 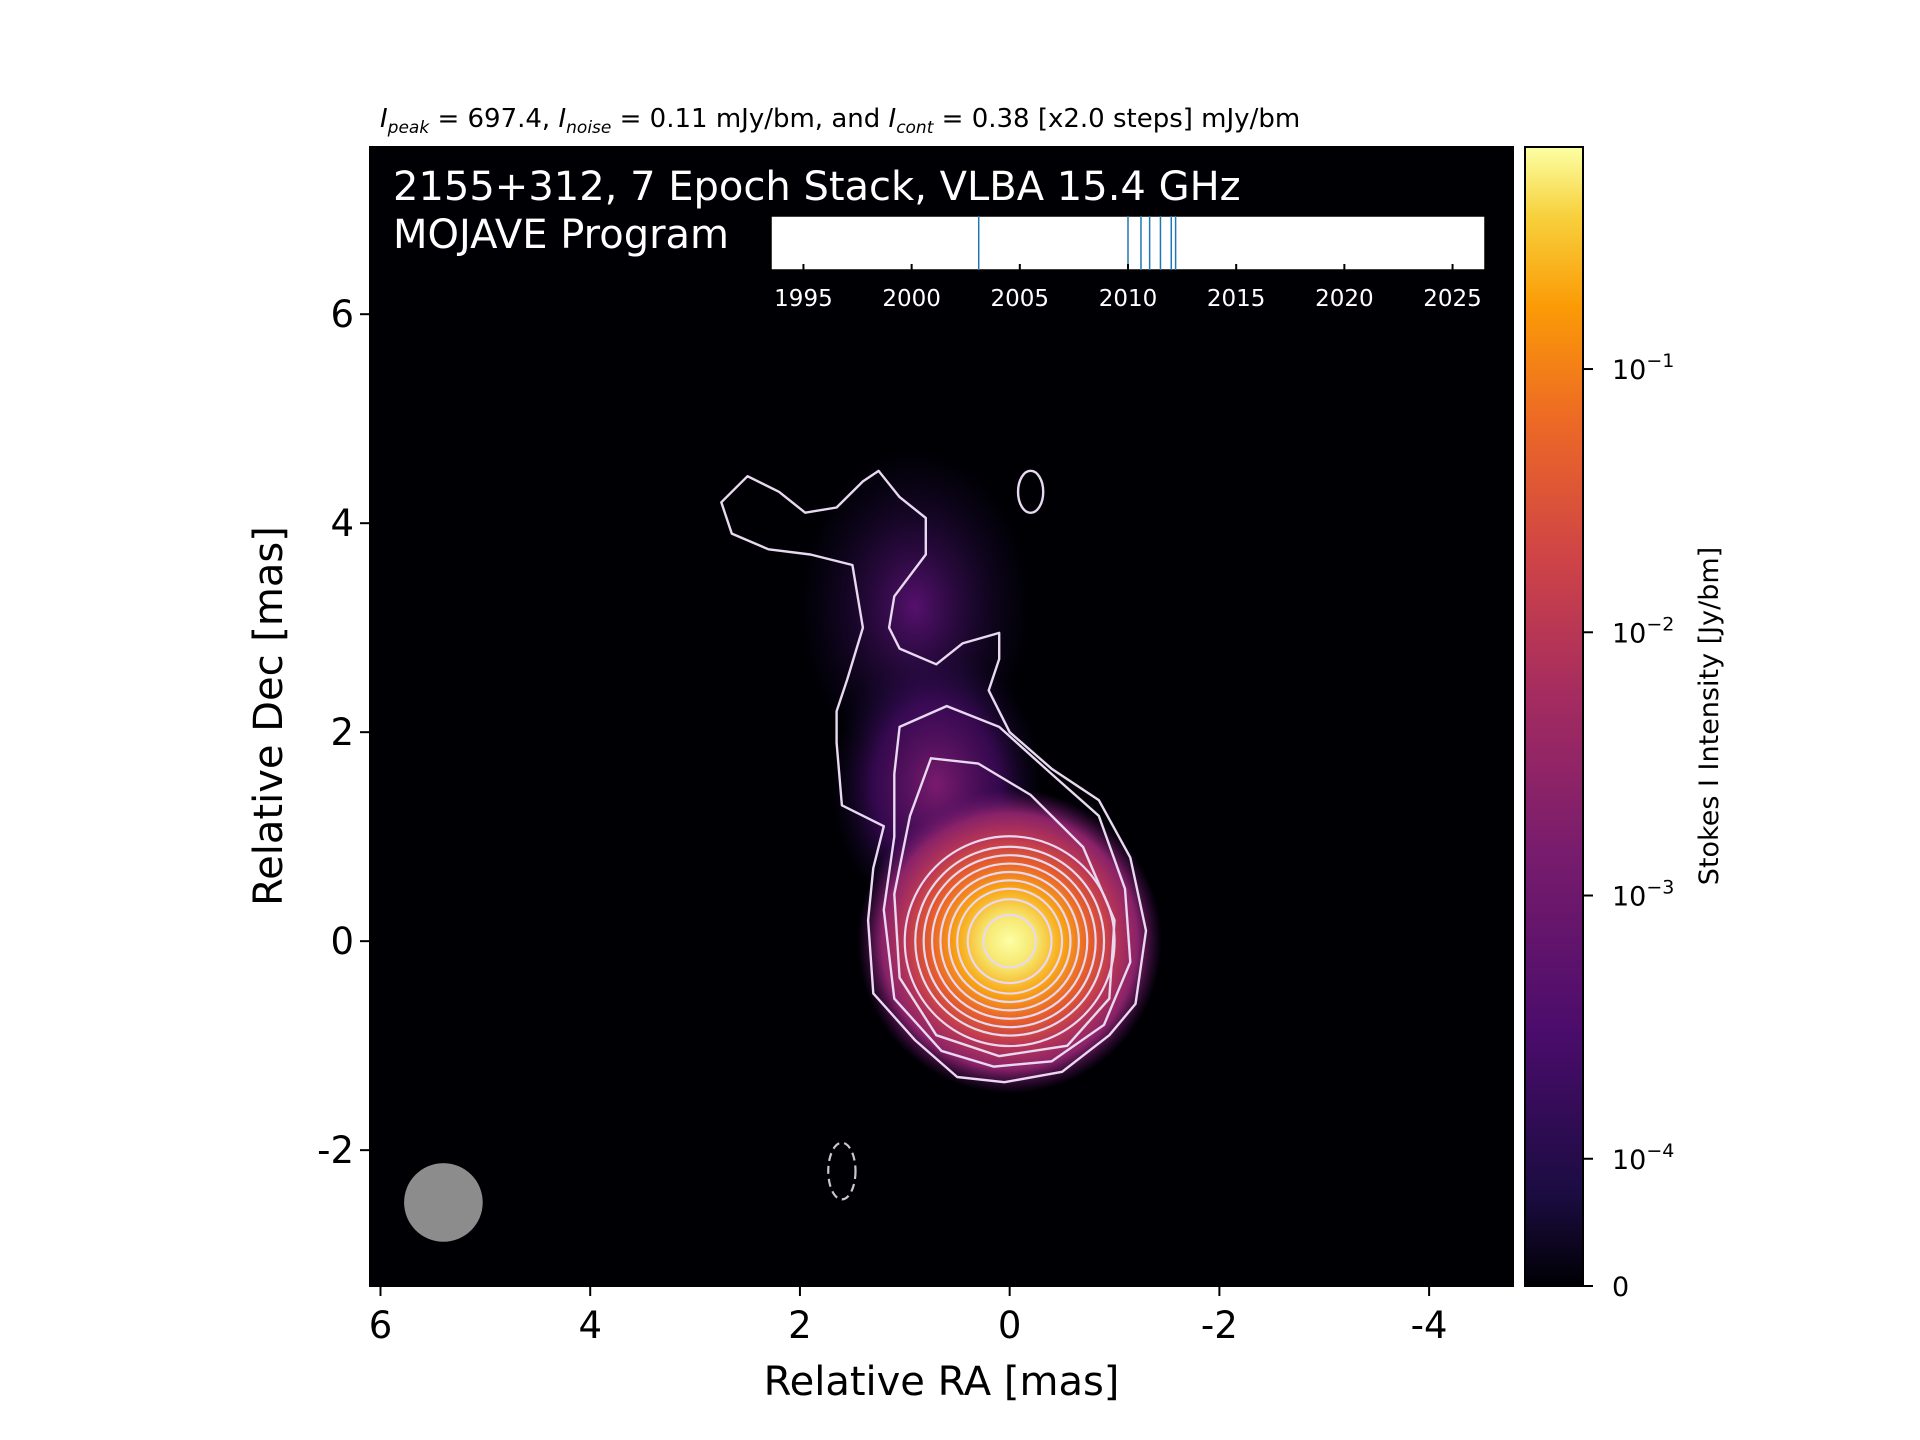 What do you see at coordinates (1643, 631) in the screenshot?
I see `colorbar-tick-label: 10⁻²` at bounding box center [1643, 631].